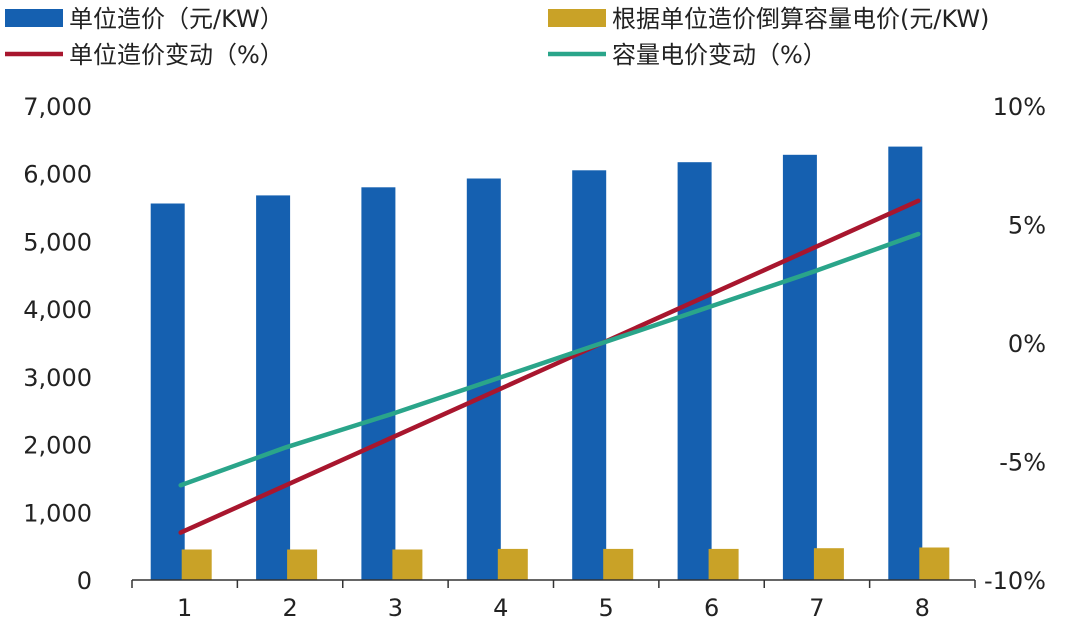 Image resolution: width=1080 pixels, height=628 pixels. I want to click on x-tick-label: 4, so click(500, 608).